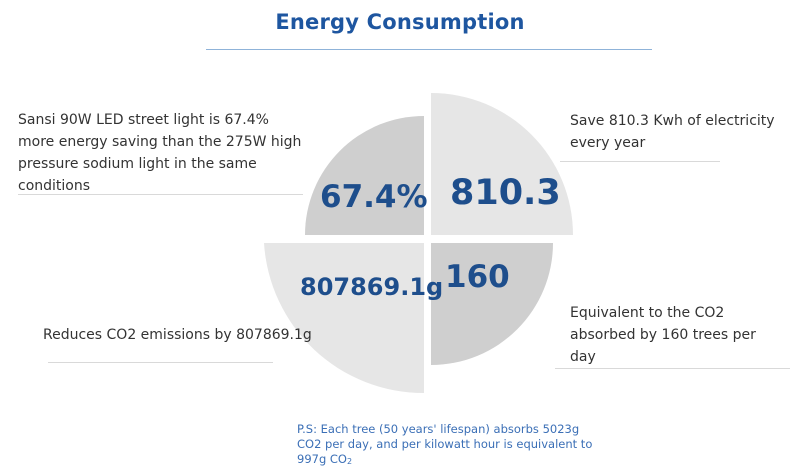  I want to click on page-title: Energy Consumption, so click(400, 22).